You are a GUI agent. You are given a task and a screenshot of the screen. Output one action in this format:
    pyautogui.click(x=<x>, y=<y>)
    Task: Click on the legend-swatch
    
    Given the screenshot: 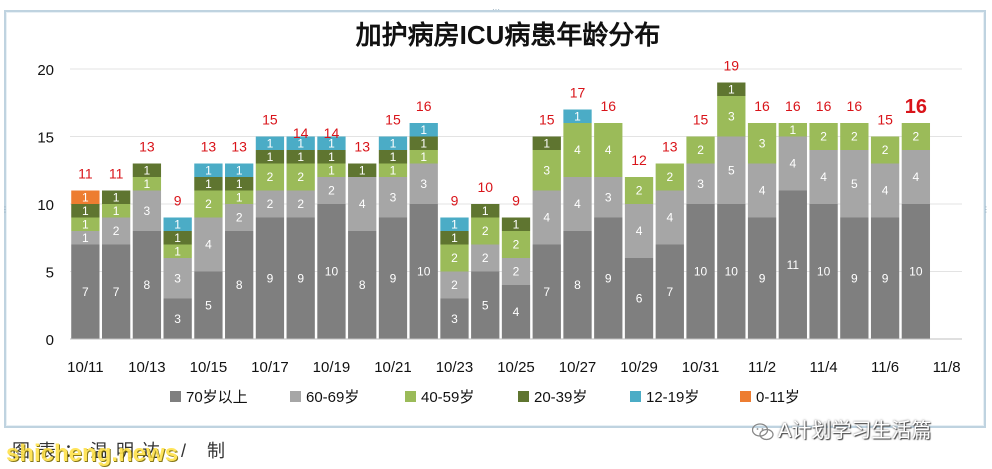 What is the action you would take?
    pyautogui.click(x=410, y=396)
    